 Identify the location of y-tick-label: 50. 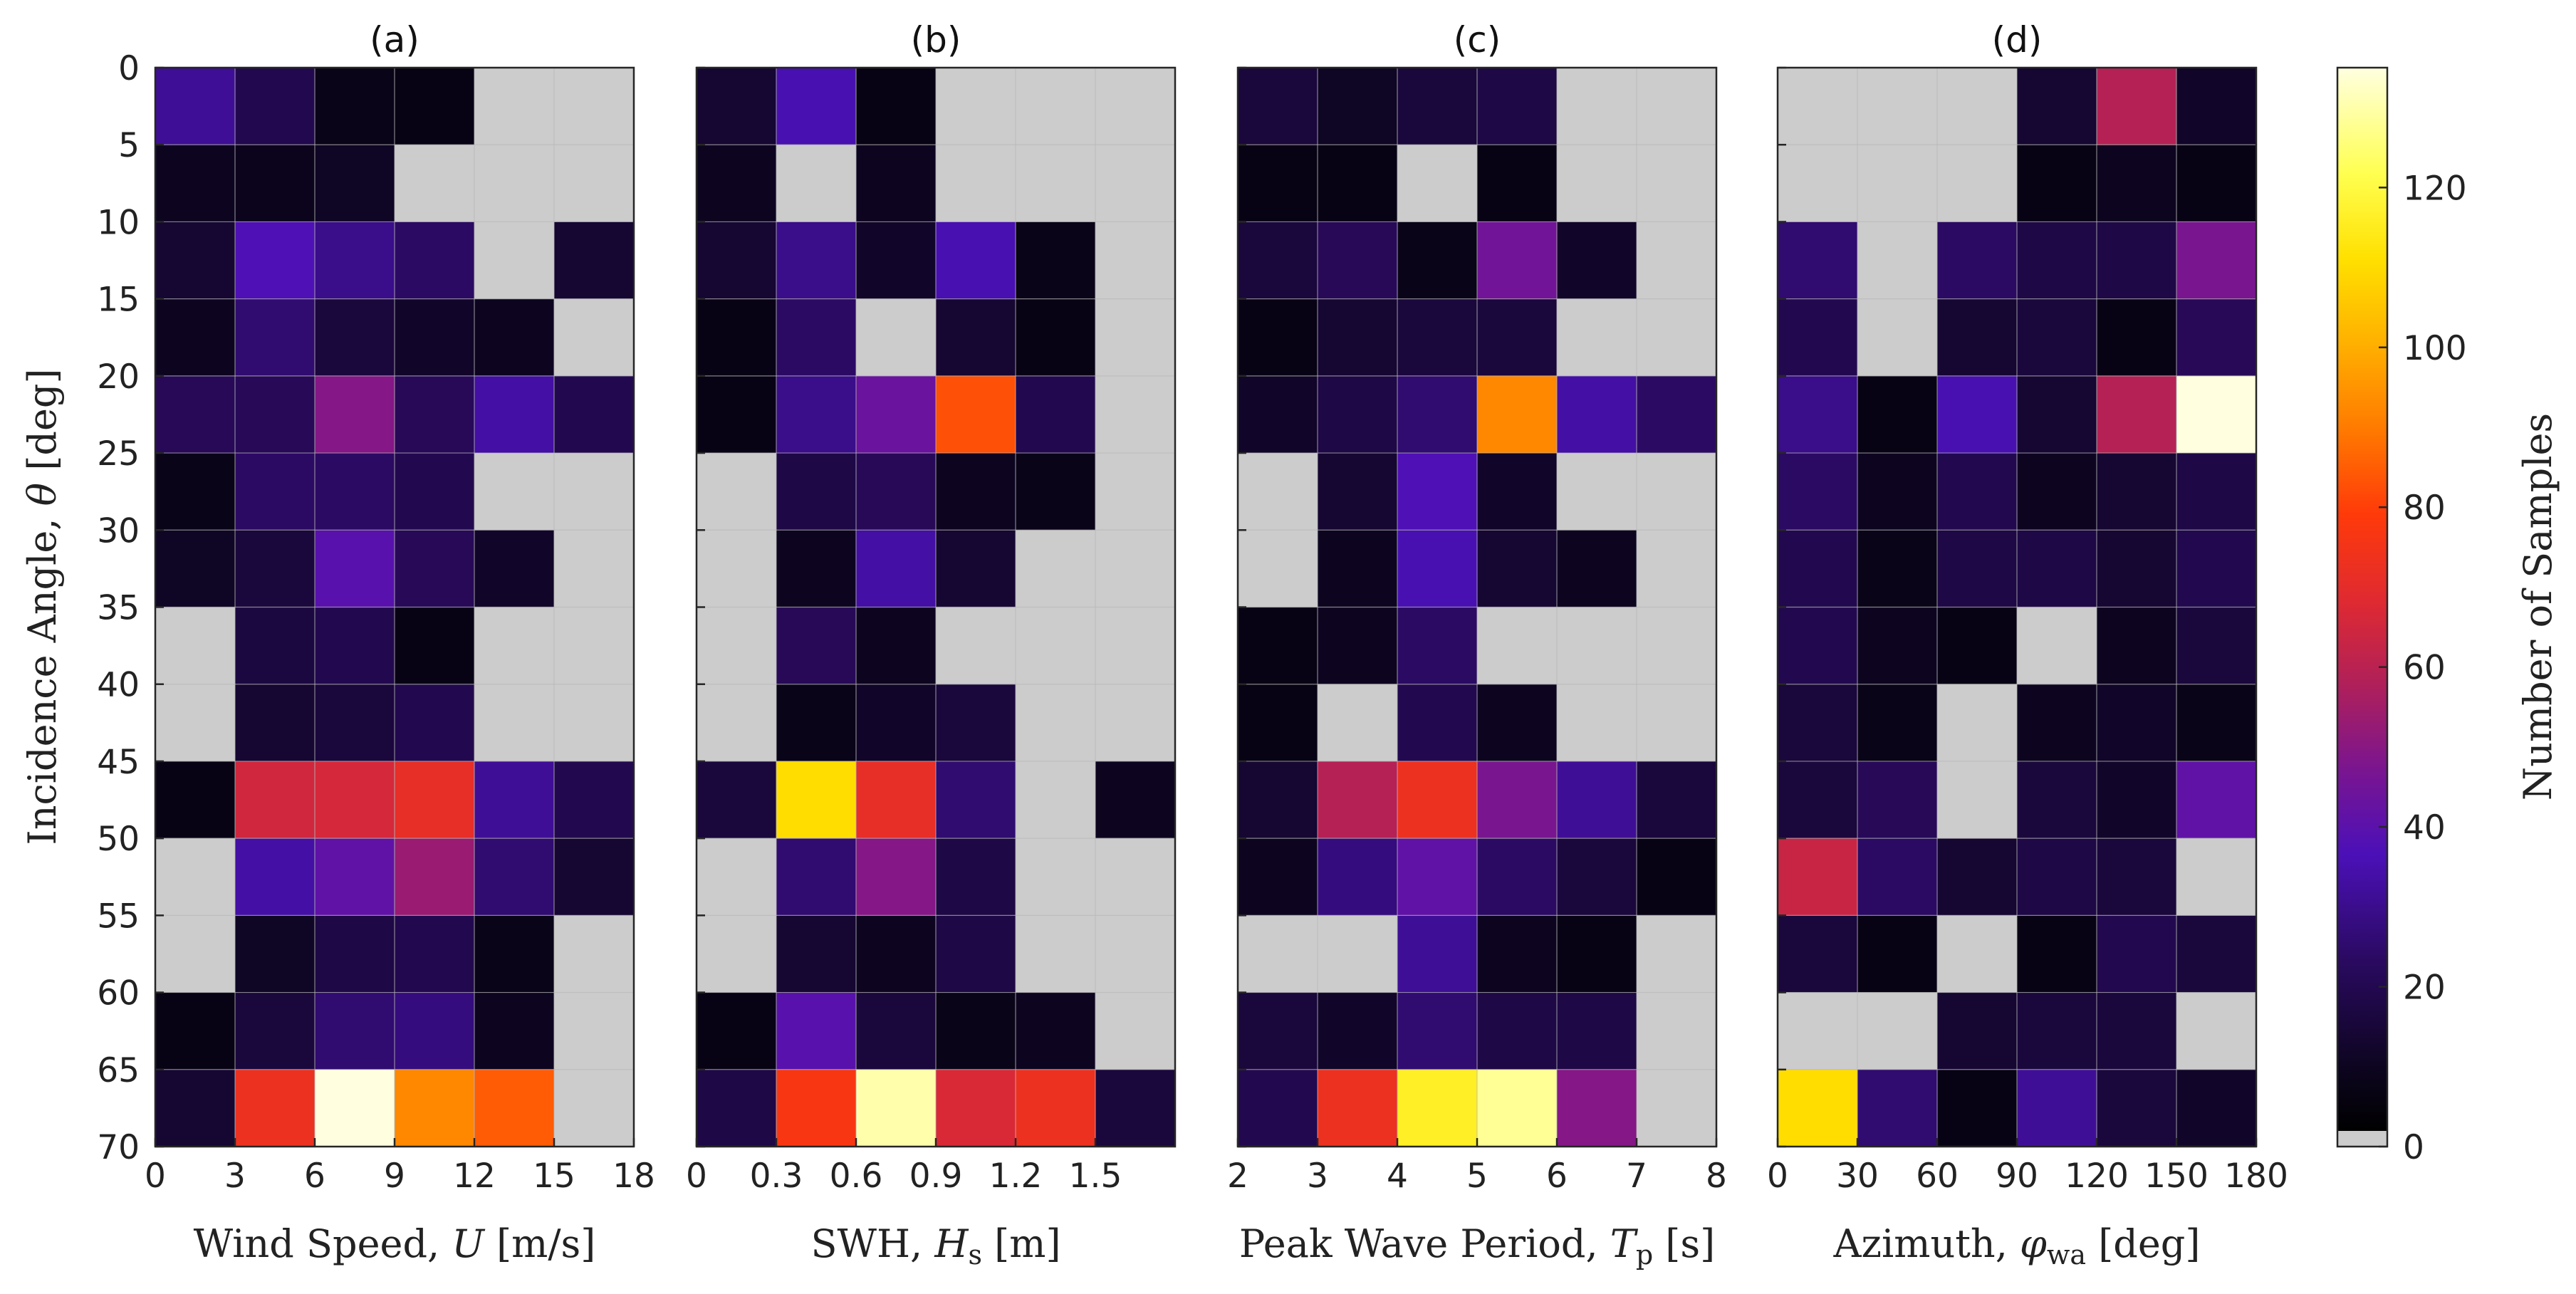
(118, 839).